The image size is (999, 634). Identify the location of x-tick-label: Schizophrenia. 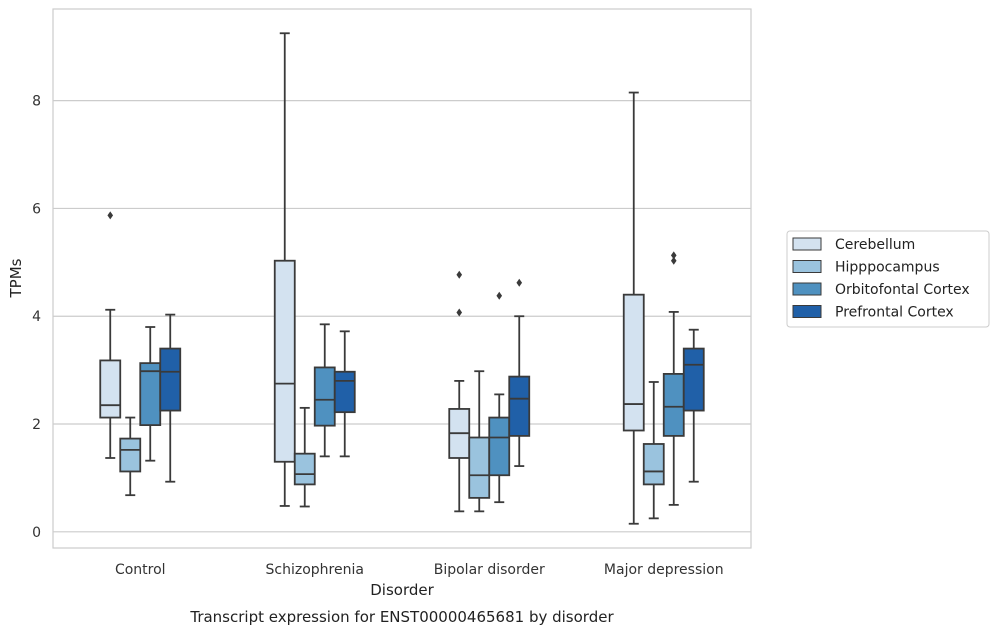
(315, 570).